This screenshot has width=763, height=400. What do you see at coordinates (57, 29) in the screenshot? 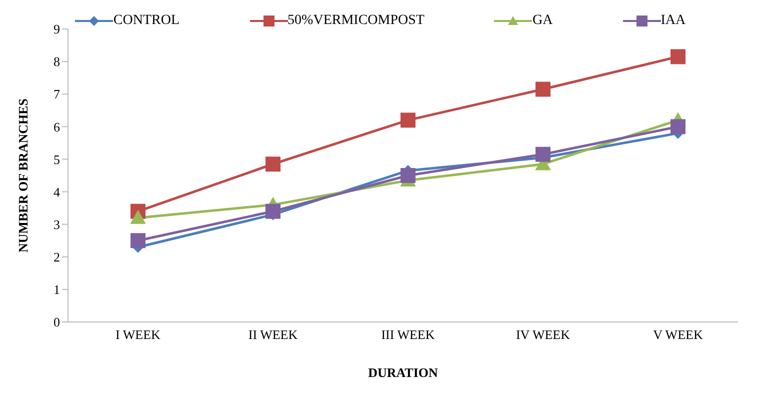
I see `y-tick-label: 9` at bounding box center [57, 29].